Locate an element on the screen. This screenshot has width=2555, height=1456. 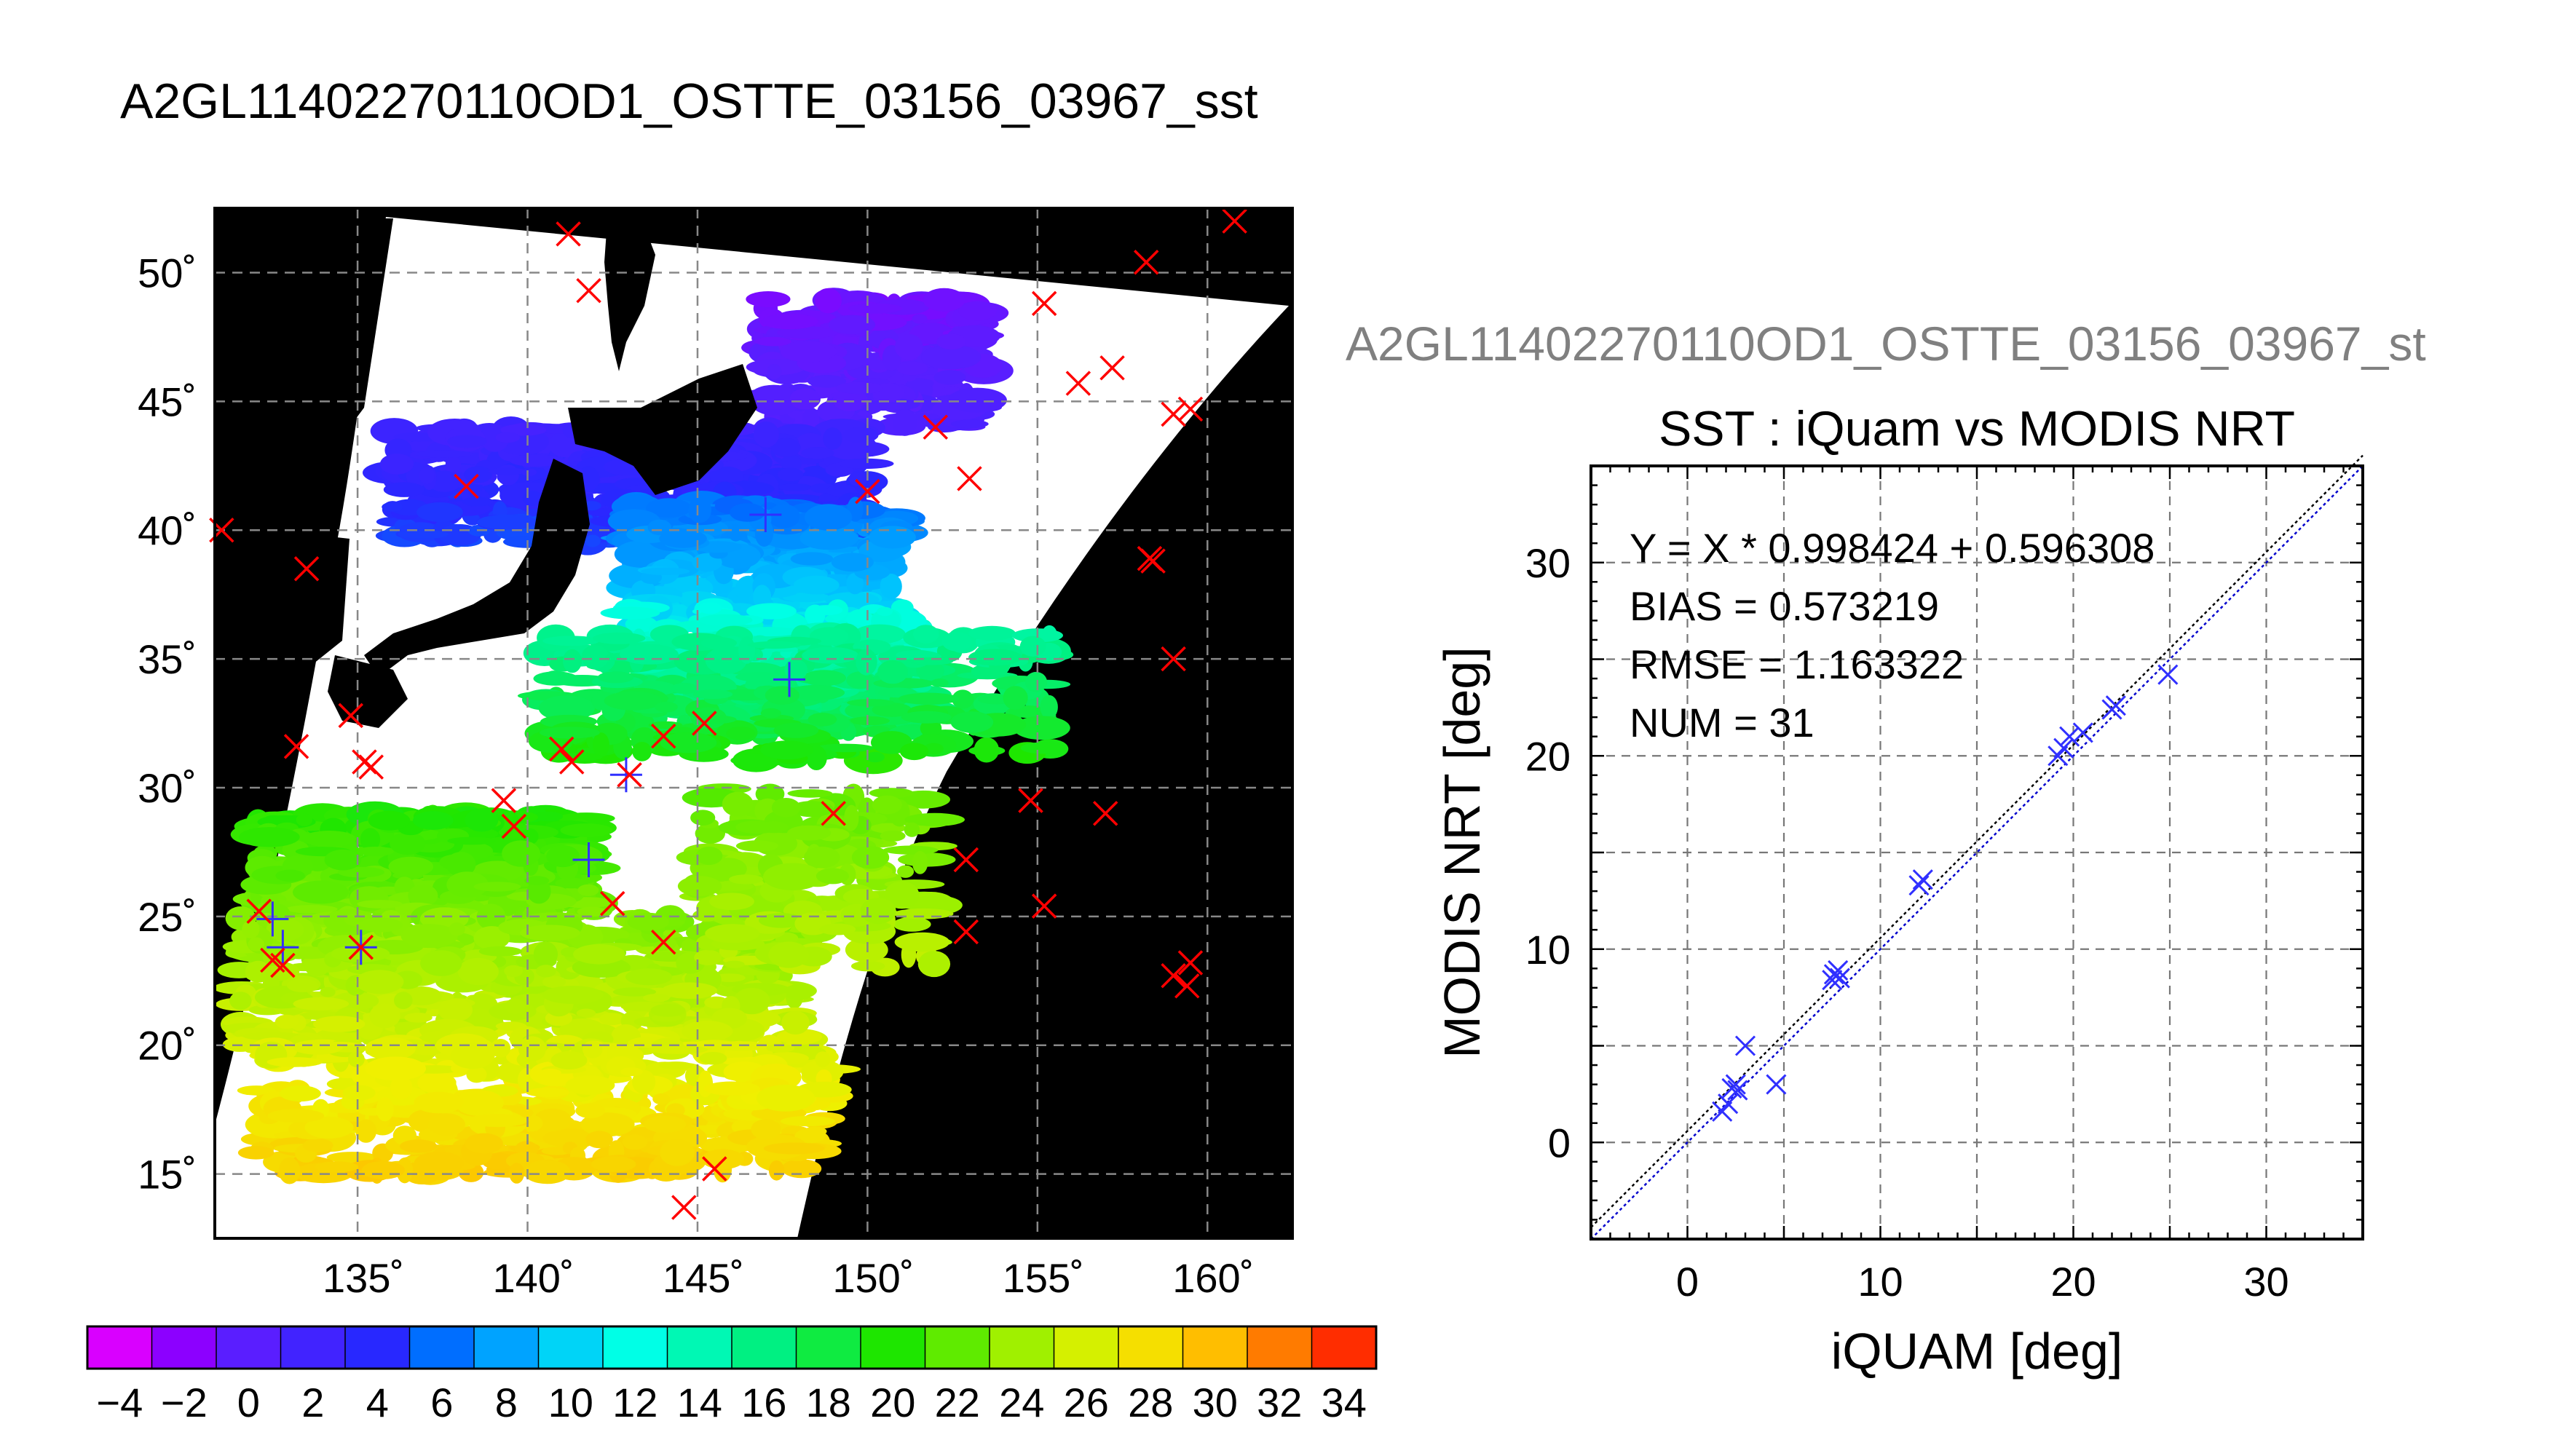
latitude-tick-label: 25˚ is located at coordinates (167, 917).